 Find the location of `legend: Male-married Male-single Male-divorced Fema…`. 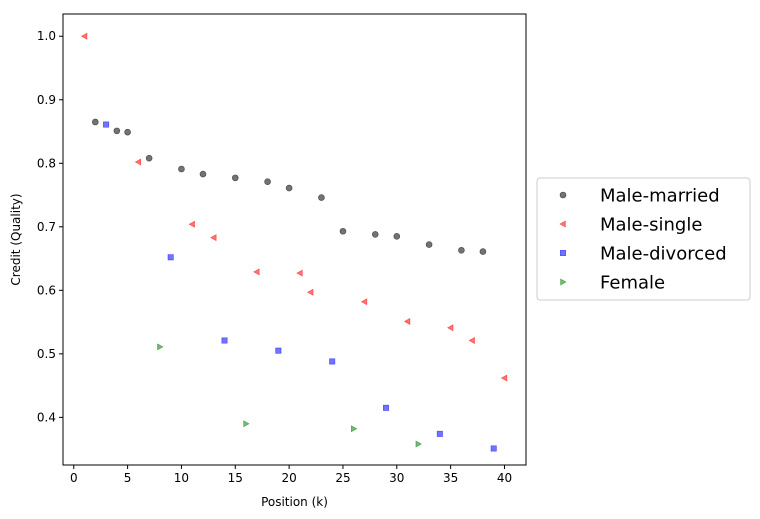

legend: Male-married Male-single Male-divorced Fema… is located at coordinates (643, 239).